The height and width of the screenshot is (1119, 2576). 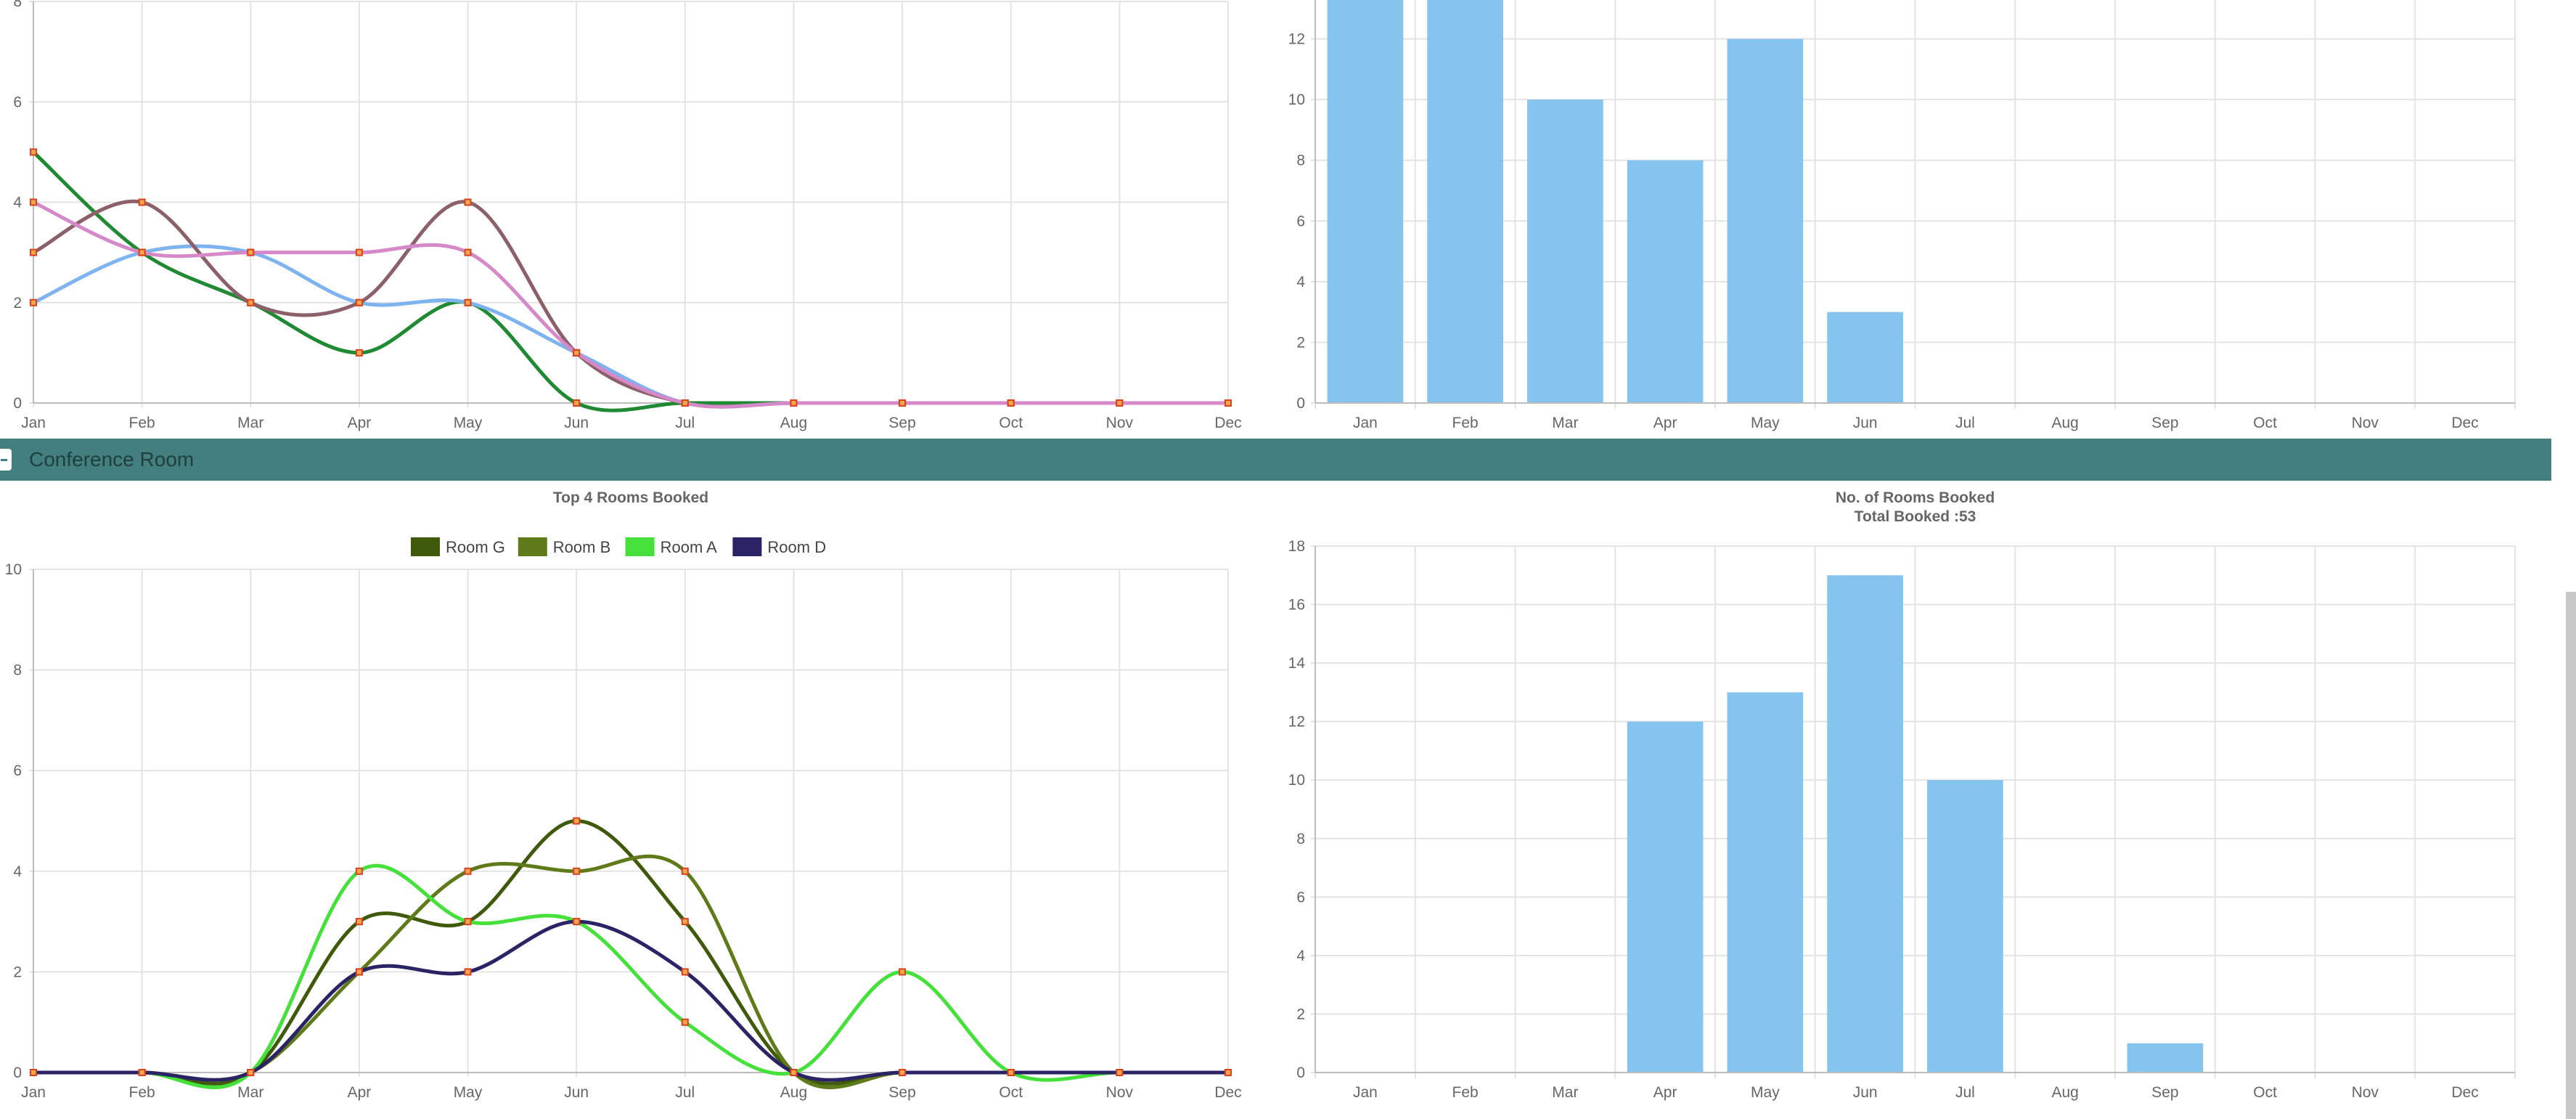 What do you see at coordinates (112, 460) in the screenshot?
I see `section-title: Conference Room` at bounding box center [112, 460].